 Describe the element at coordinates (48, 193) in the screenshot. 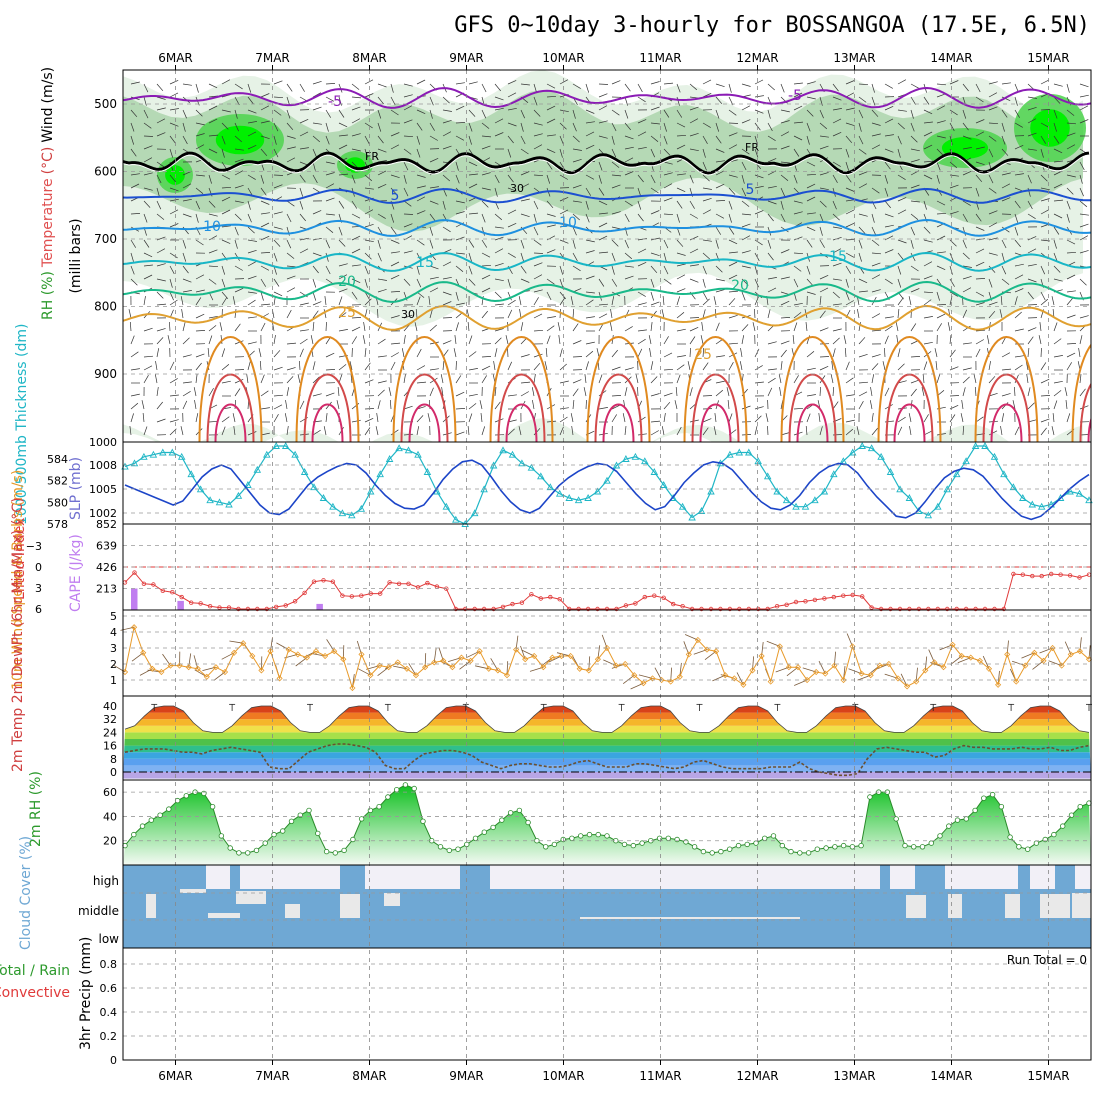

I see `upper-air-ylabel: RH (%)Temperature(°C)Wind(m/s)` at that location.